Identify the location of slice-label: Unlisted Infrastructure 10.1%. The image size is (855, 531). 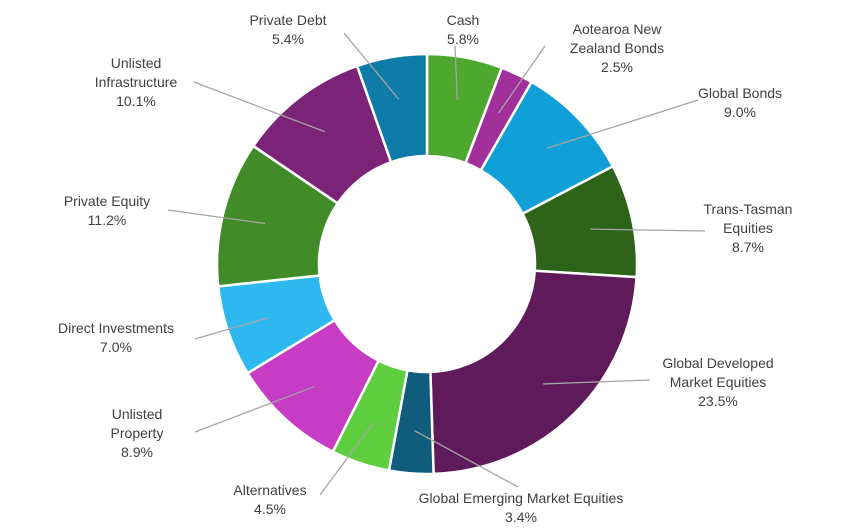
(136, 82).